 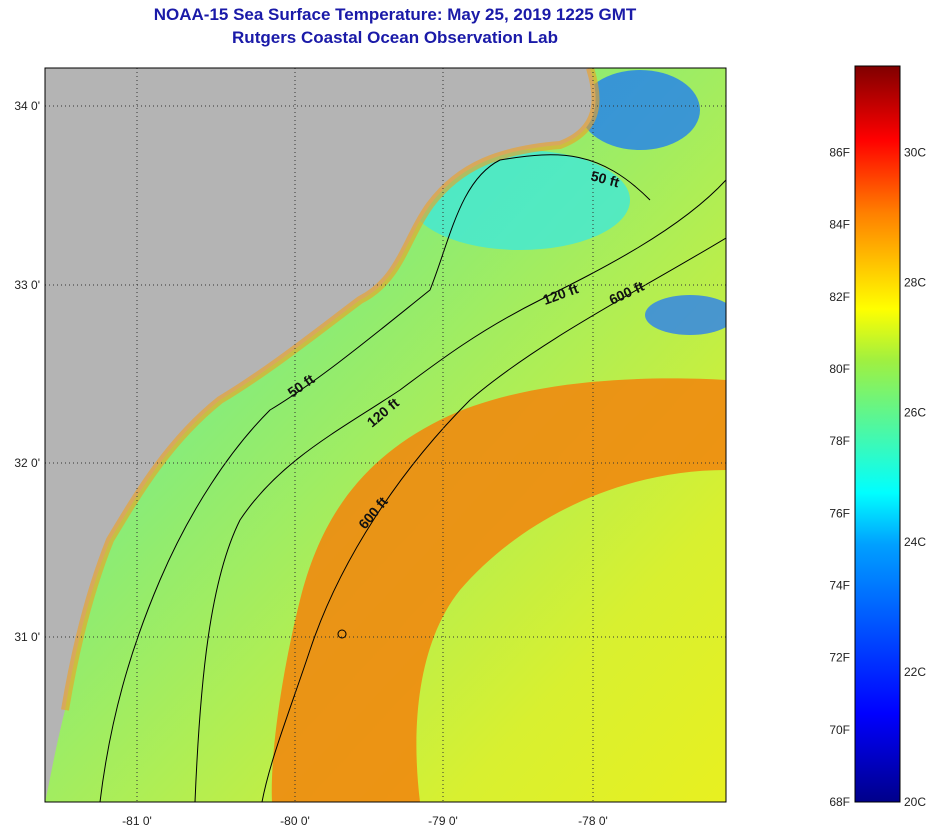 What do you see at coordinates (915, 802) in the screenshot?
I see `colorbar-c-label: 20C` at bounding box center [915, 802].